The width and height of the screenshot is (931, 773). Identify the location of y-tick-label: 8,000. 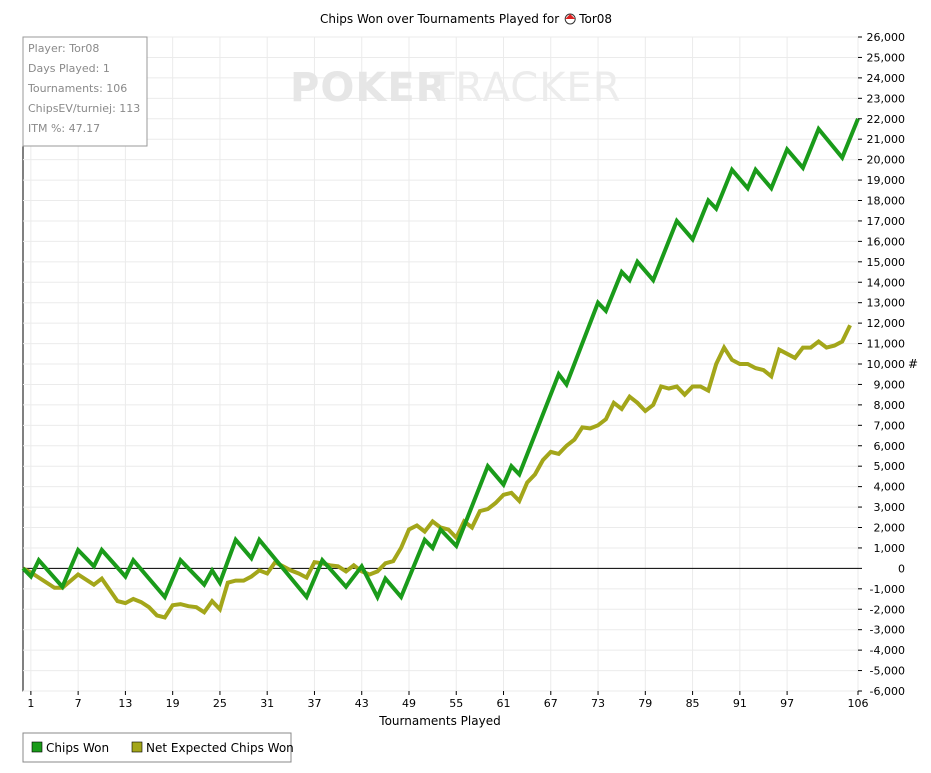
(890, 405).